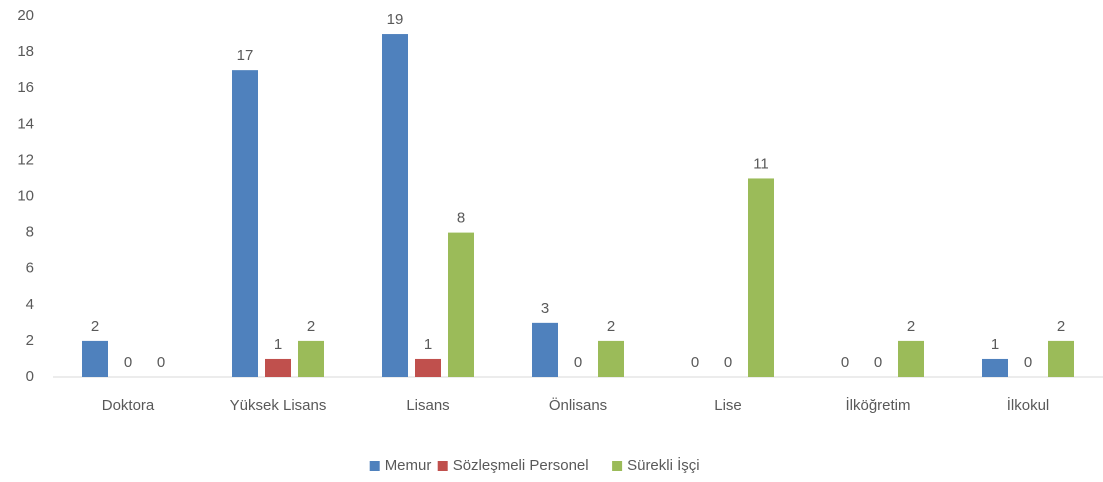  What do you see at coordinates (395, 19) in the screenshot?
I see `data-label: 19` at bounding box center [395, 19].